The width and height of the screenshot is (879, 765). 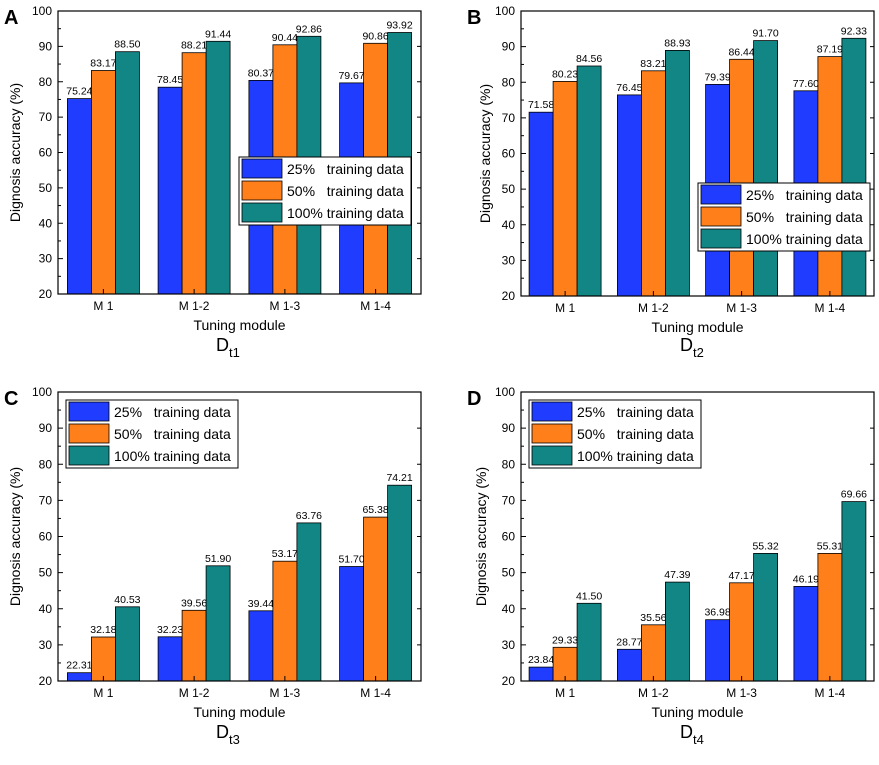 I want to click on bar-value-label: 47.39, so click(x=677, y=575).